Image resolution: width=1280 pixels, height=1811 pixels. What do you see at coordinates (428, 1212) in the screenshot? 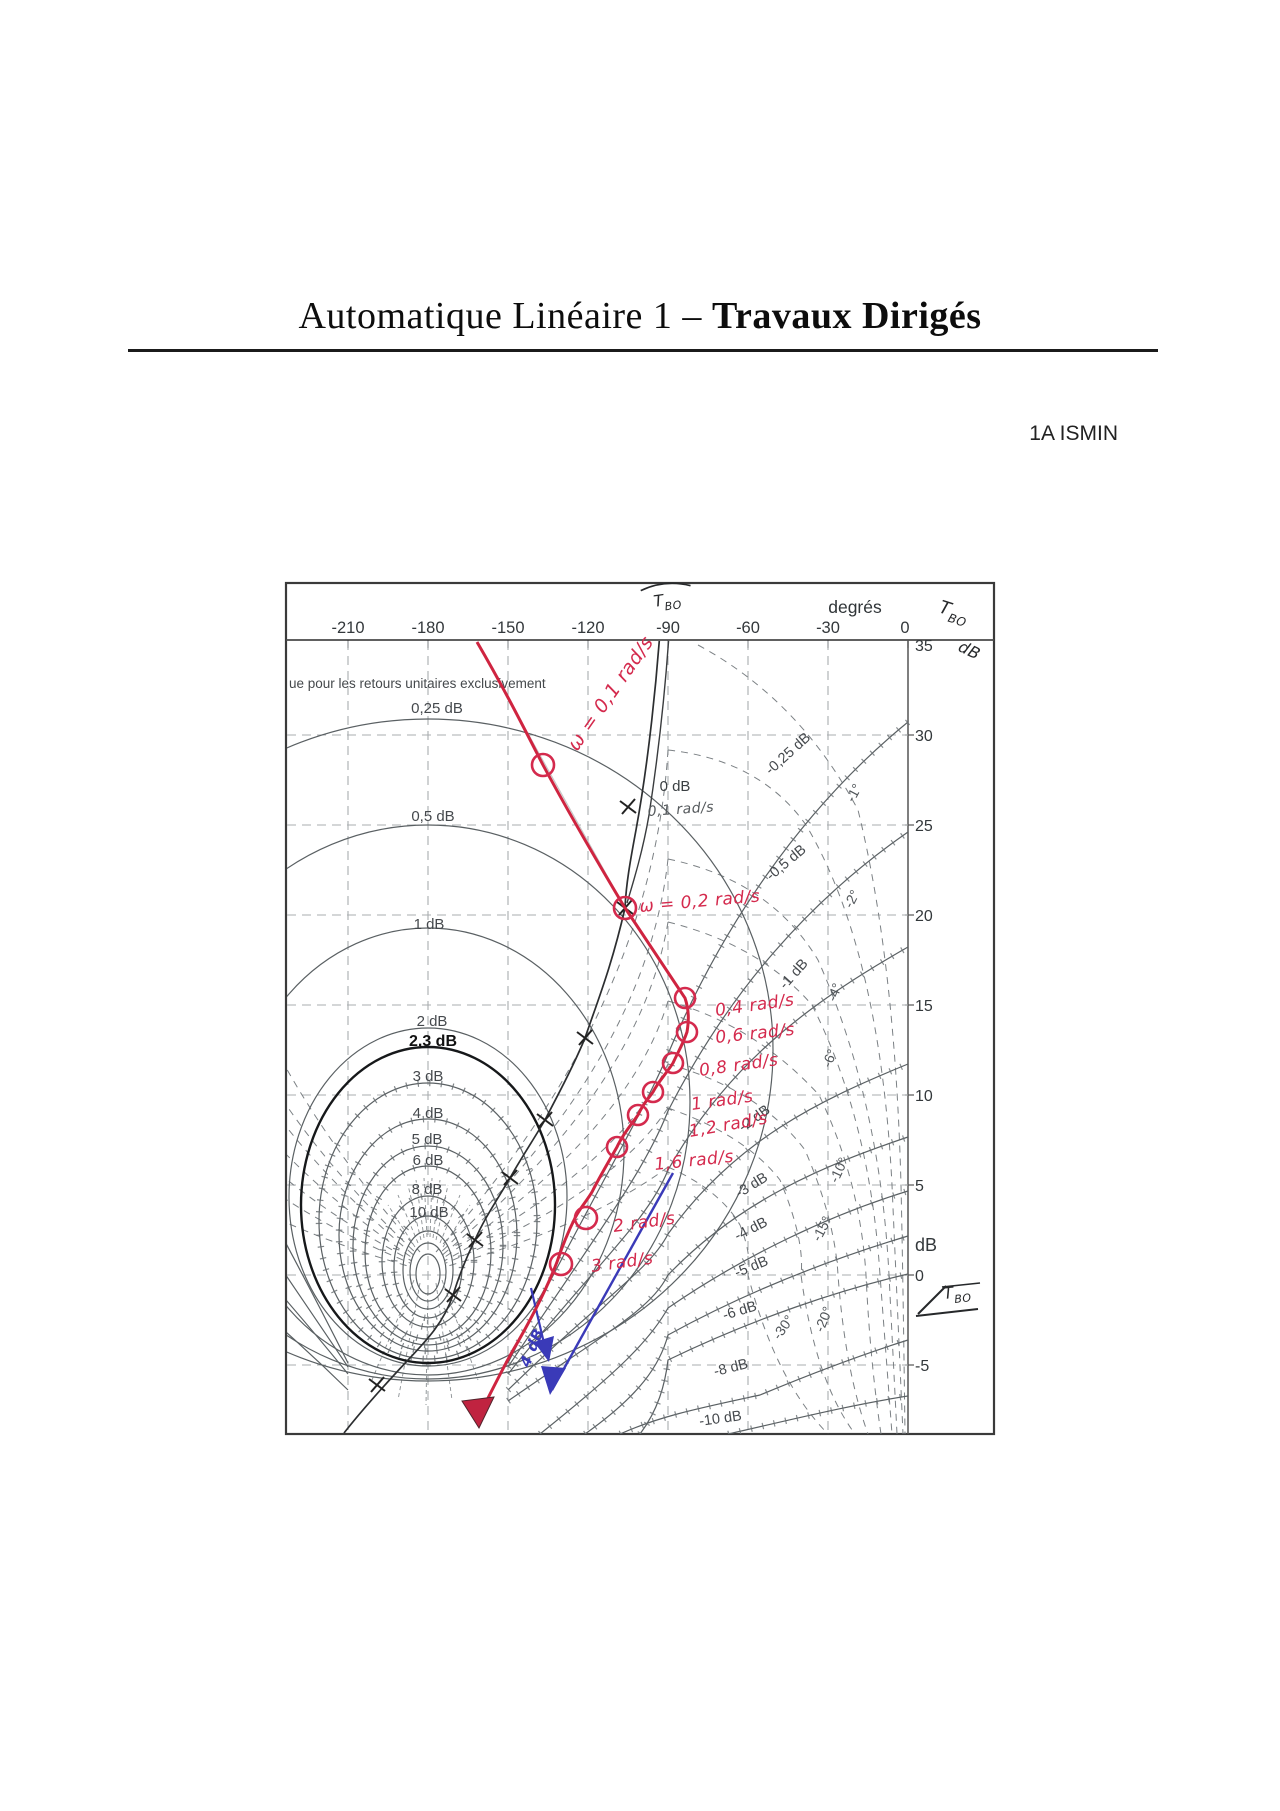
I see `m-pos-label: 10 dB` at bounding box center [428, 1212].